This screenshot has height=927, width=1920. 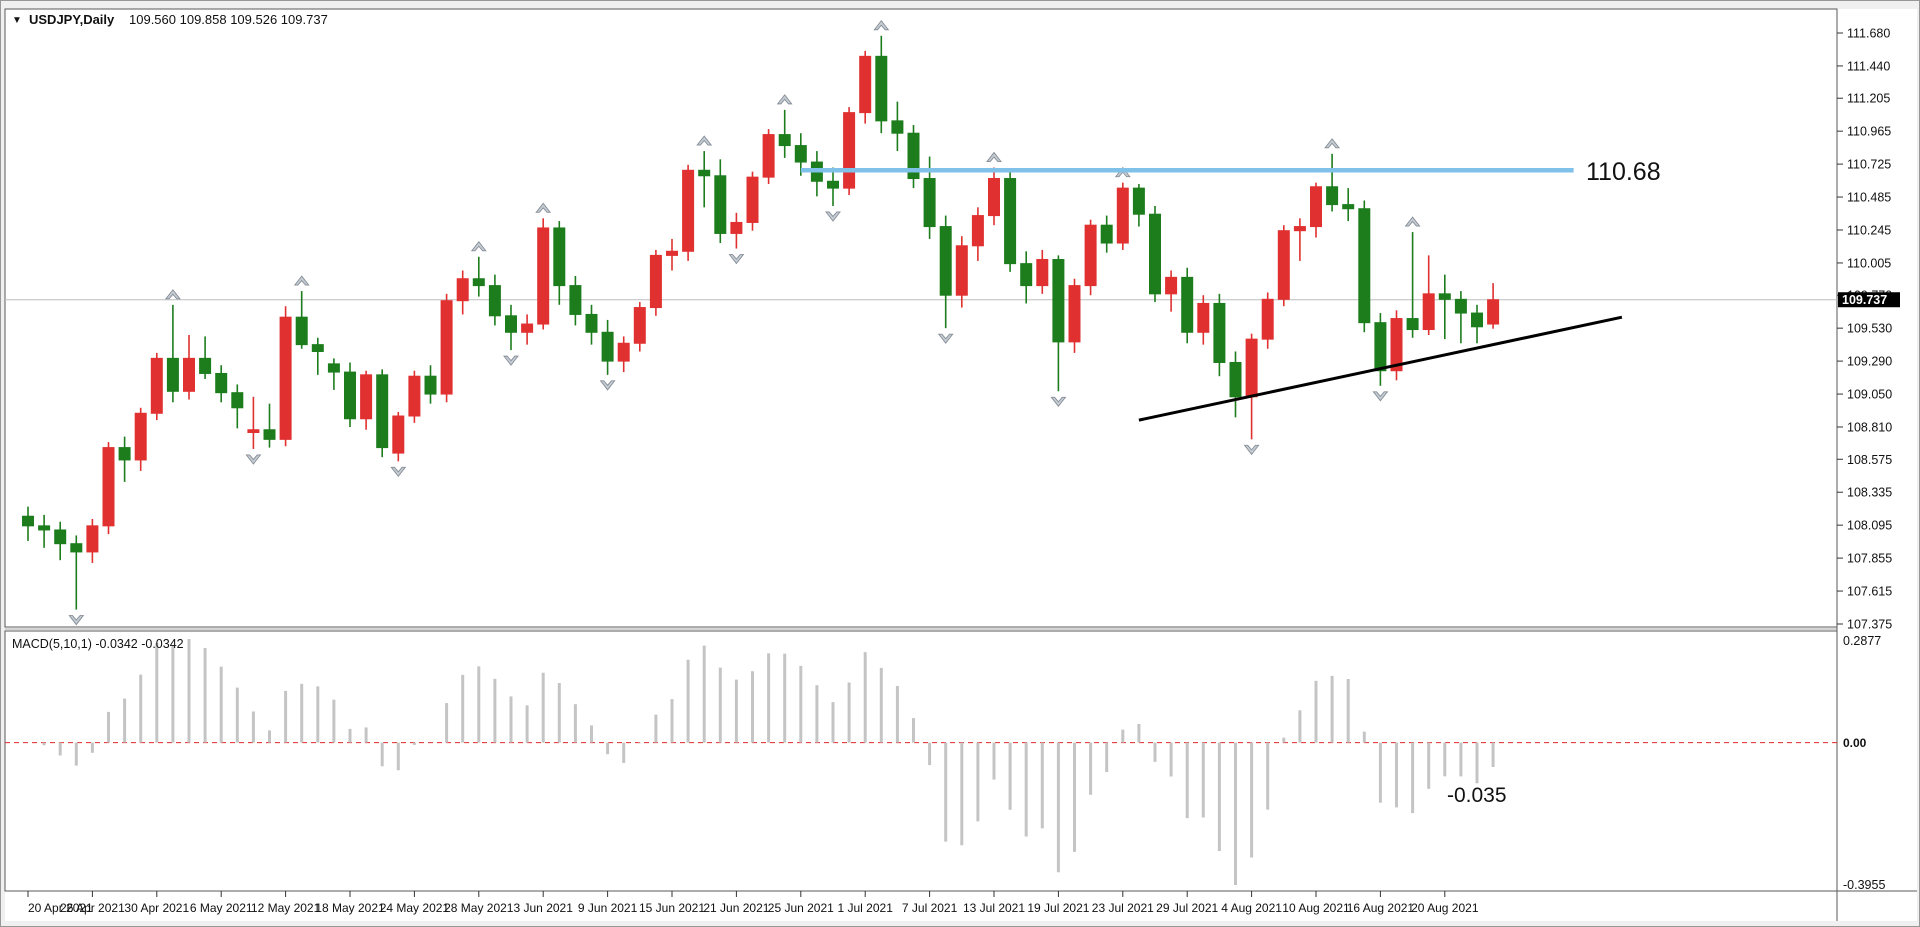 I want to click on date-axis-label: 18 May 2021, so click(x=350, y=908).